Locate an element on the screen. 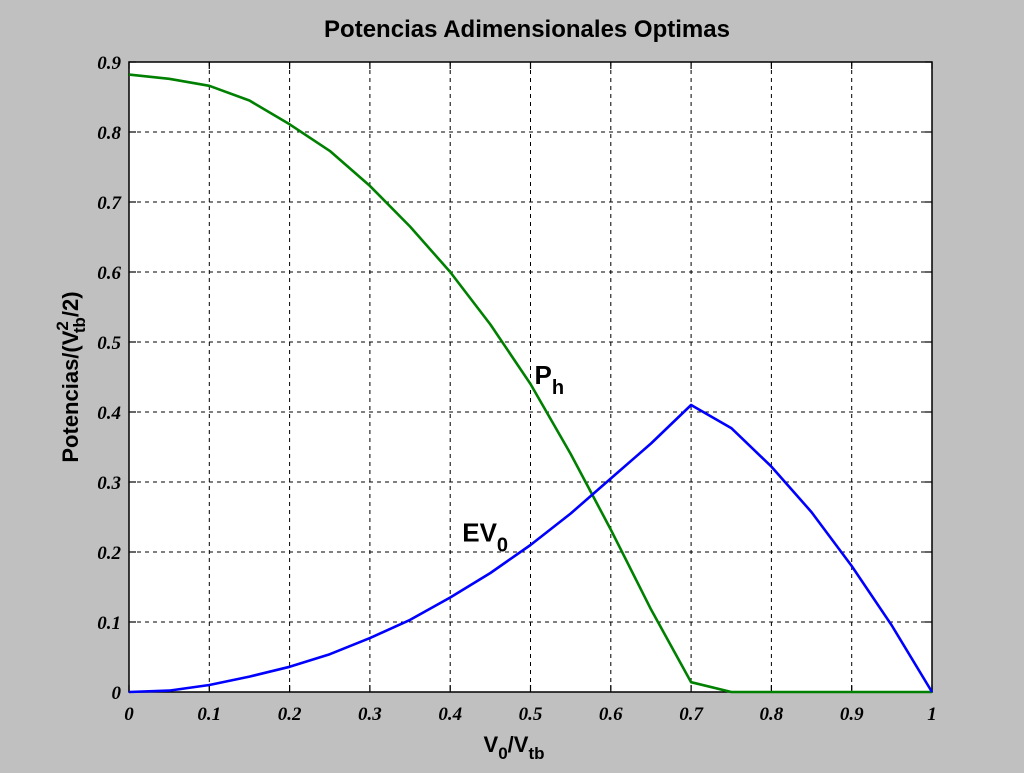 The image size is (1024, 773). x-tick-label: 0.2 is located at coordinates (290, 714).